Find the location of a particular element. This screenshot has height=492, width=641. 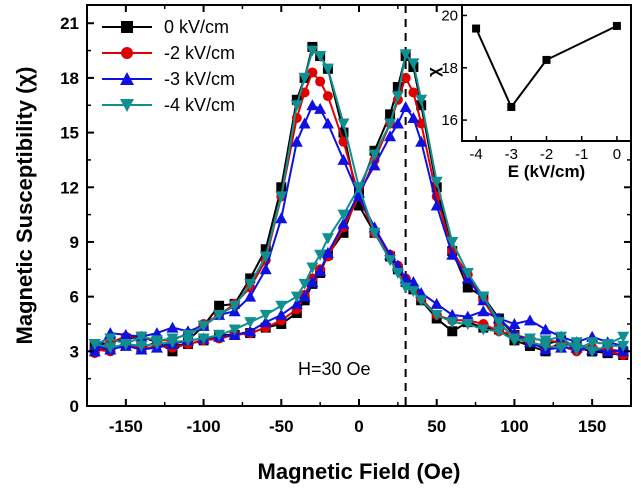

inset-x-tick-label: -3 is located at coordinates (511, 154).